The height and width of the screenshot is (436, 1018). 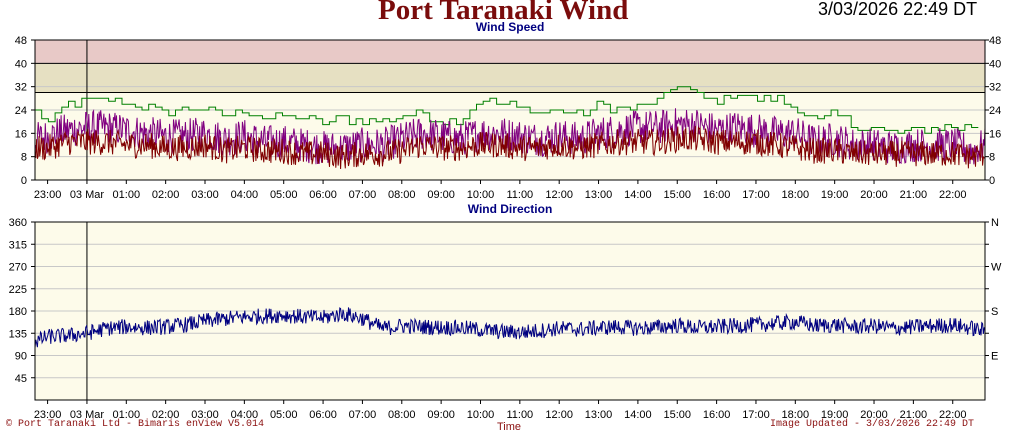 I want to click on direction-xtick-label: 22:00, so click(x=953, y=415).